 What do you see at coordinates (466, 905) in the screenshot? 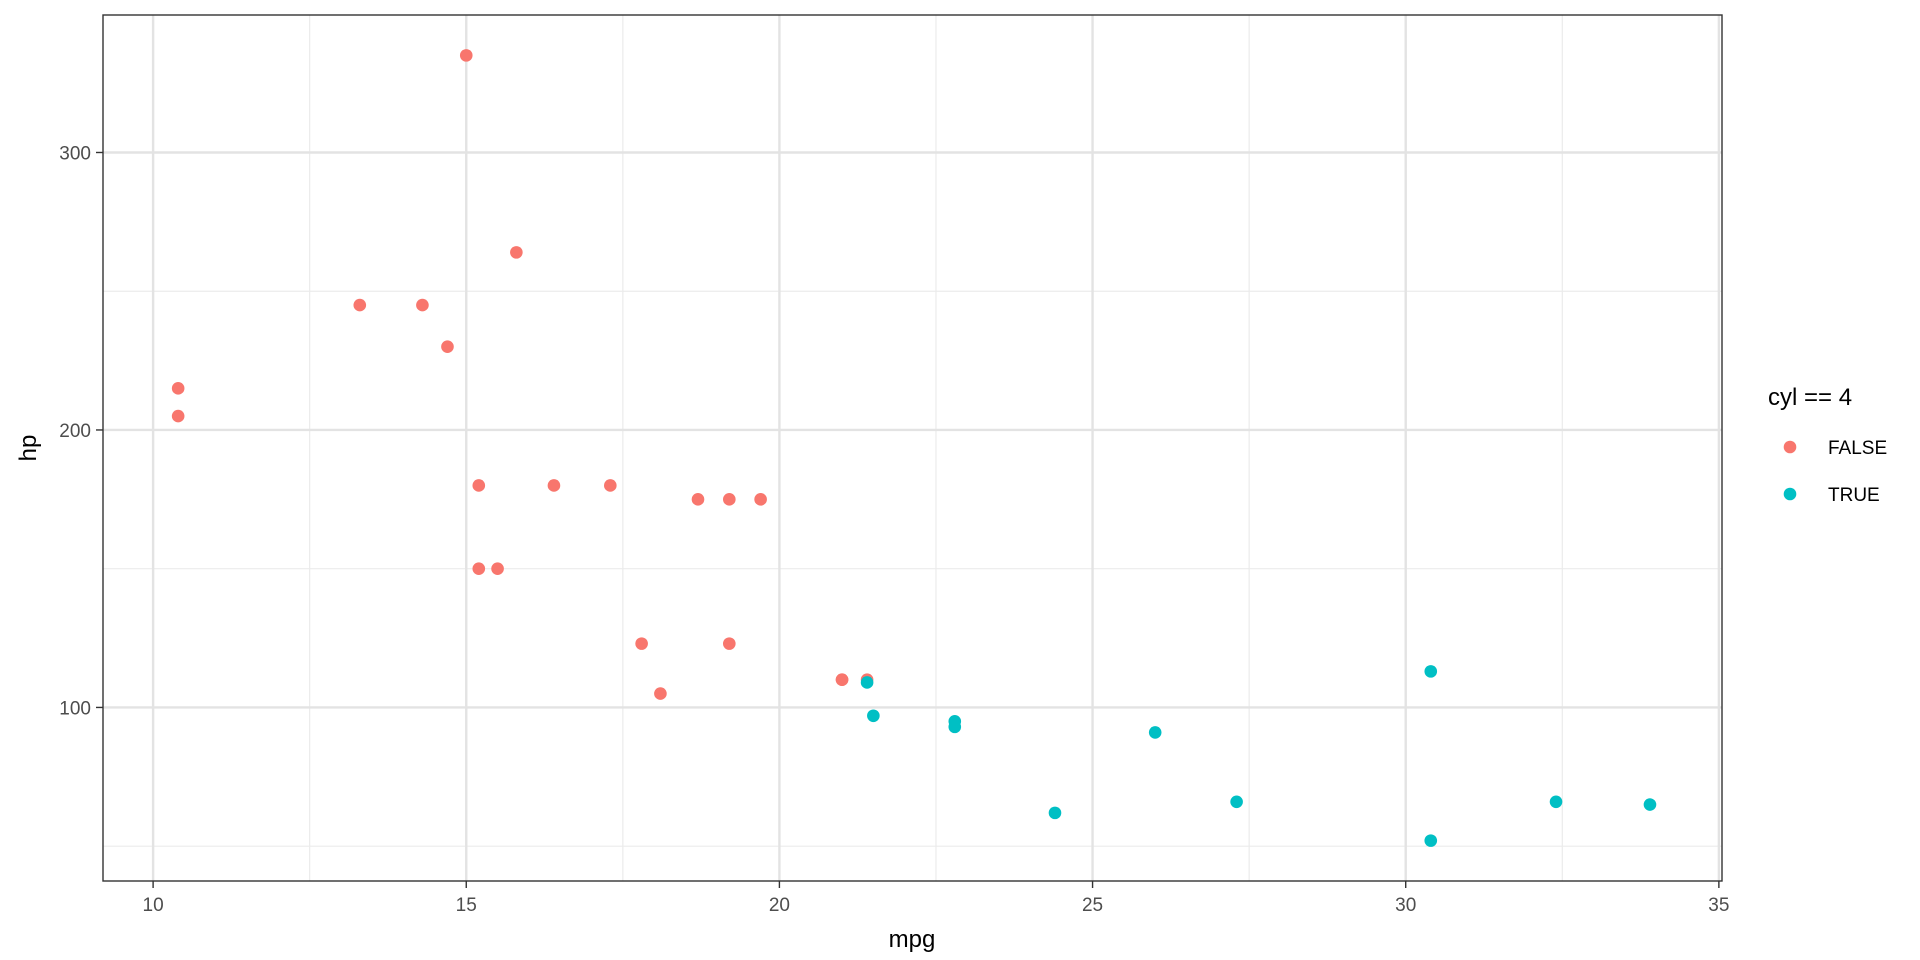
I see `x-tick-label: 15` at bounding box center [466, 905].